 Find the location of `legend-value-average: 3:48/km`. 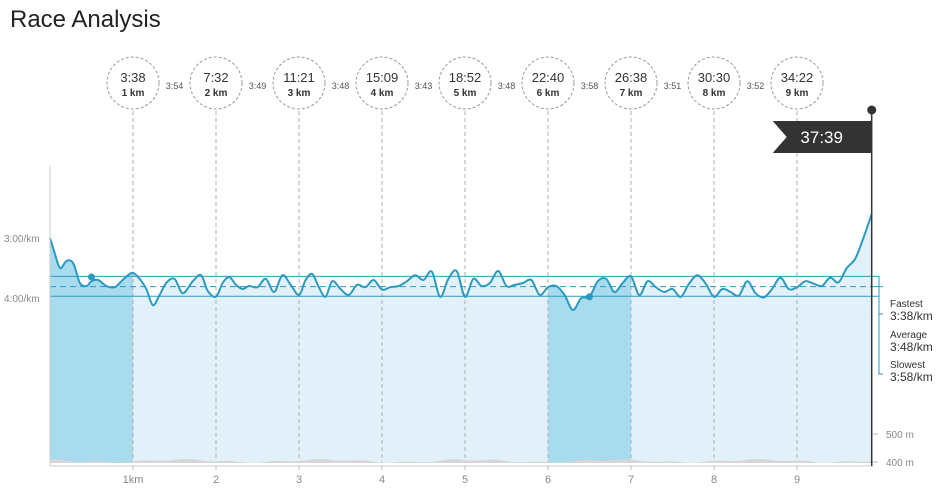

legend-value-average: 3:48/km is located at coordinates (911, 347).